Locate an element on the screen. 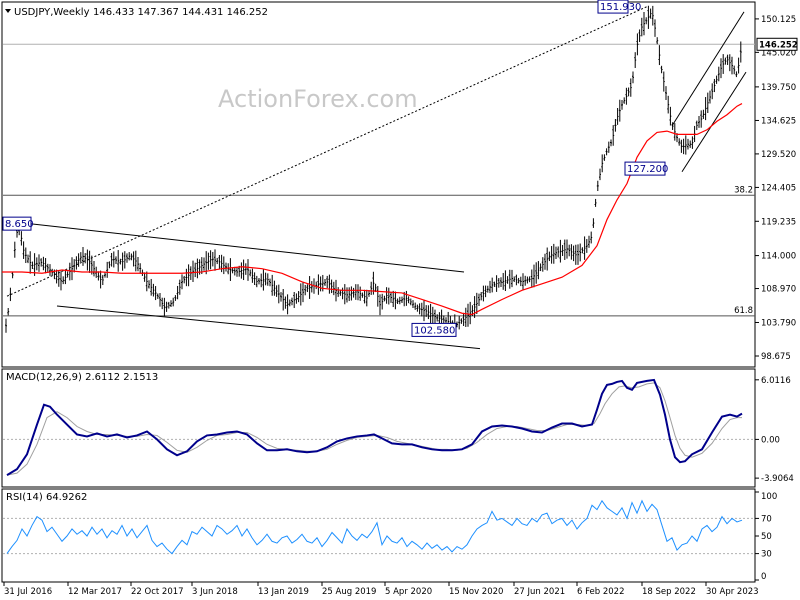  price-y-tick-label: 134.625 is located at coordinates (778, 121).